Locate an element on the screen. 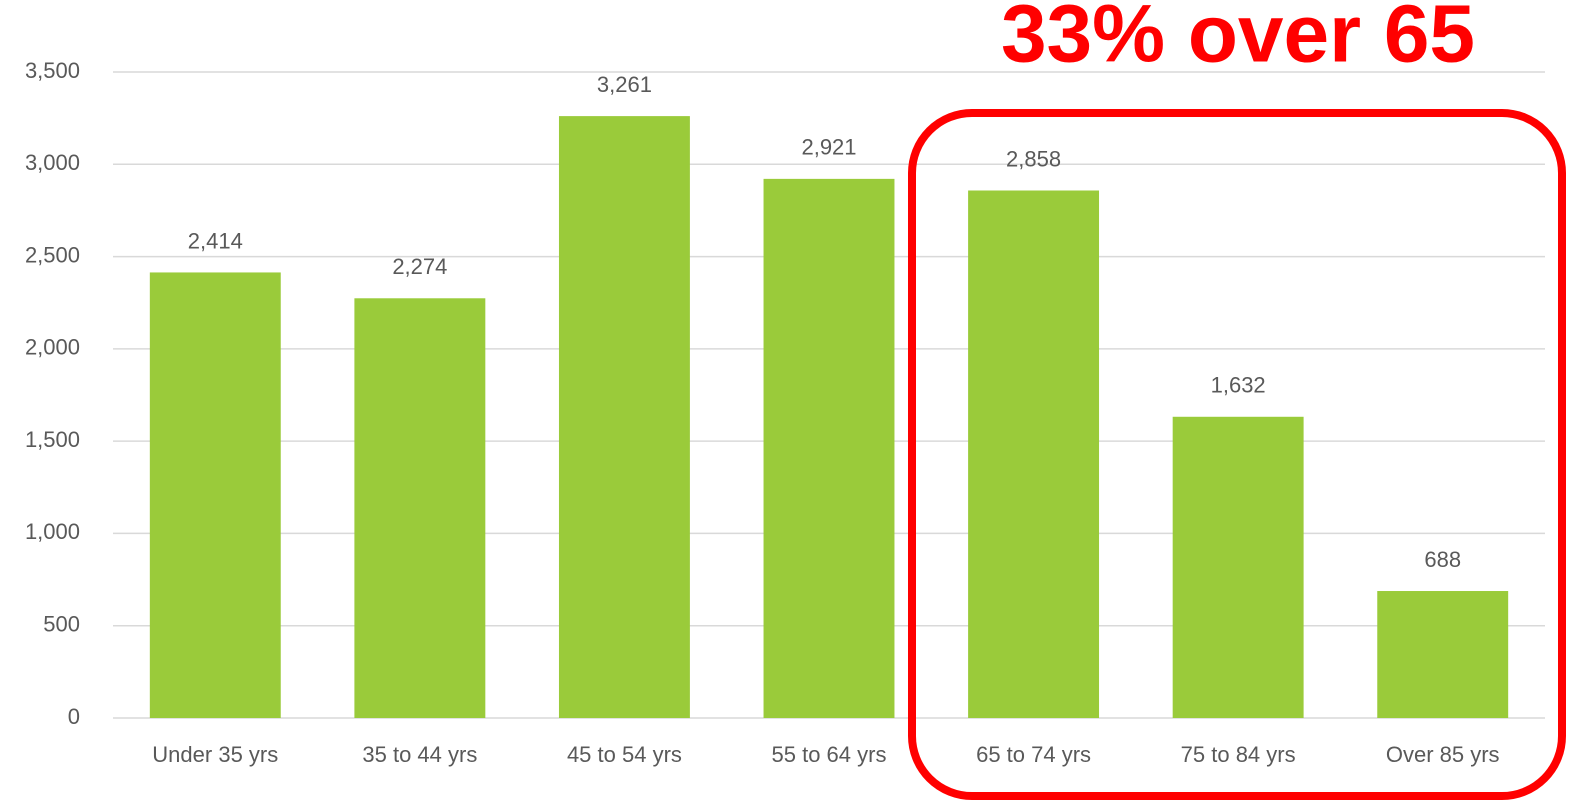  y-tick-label: 3,500 is located at coordinates (52, 70).